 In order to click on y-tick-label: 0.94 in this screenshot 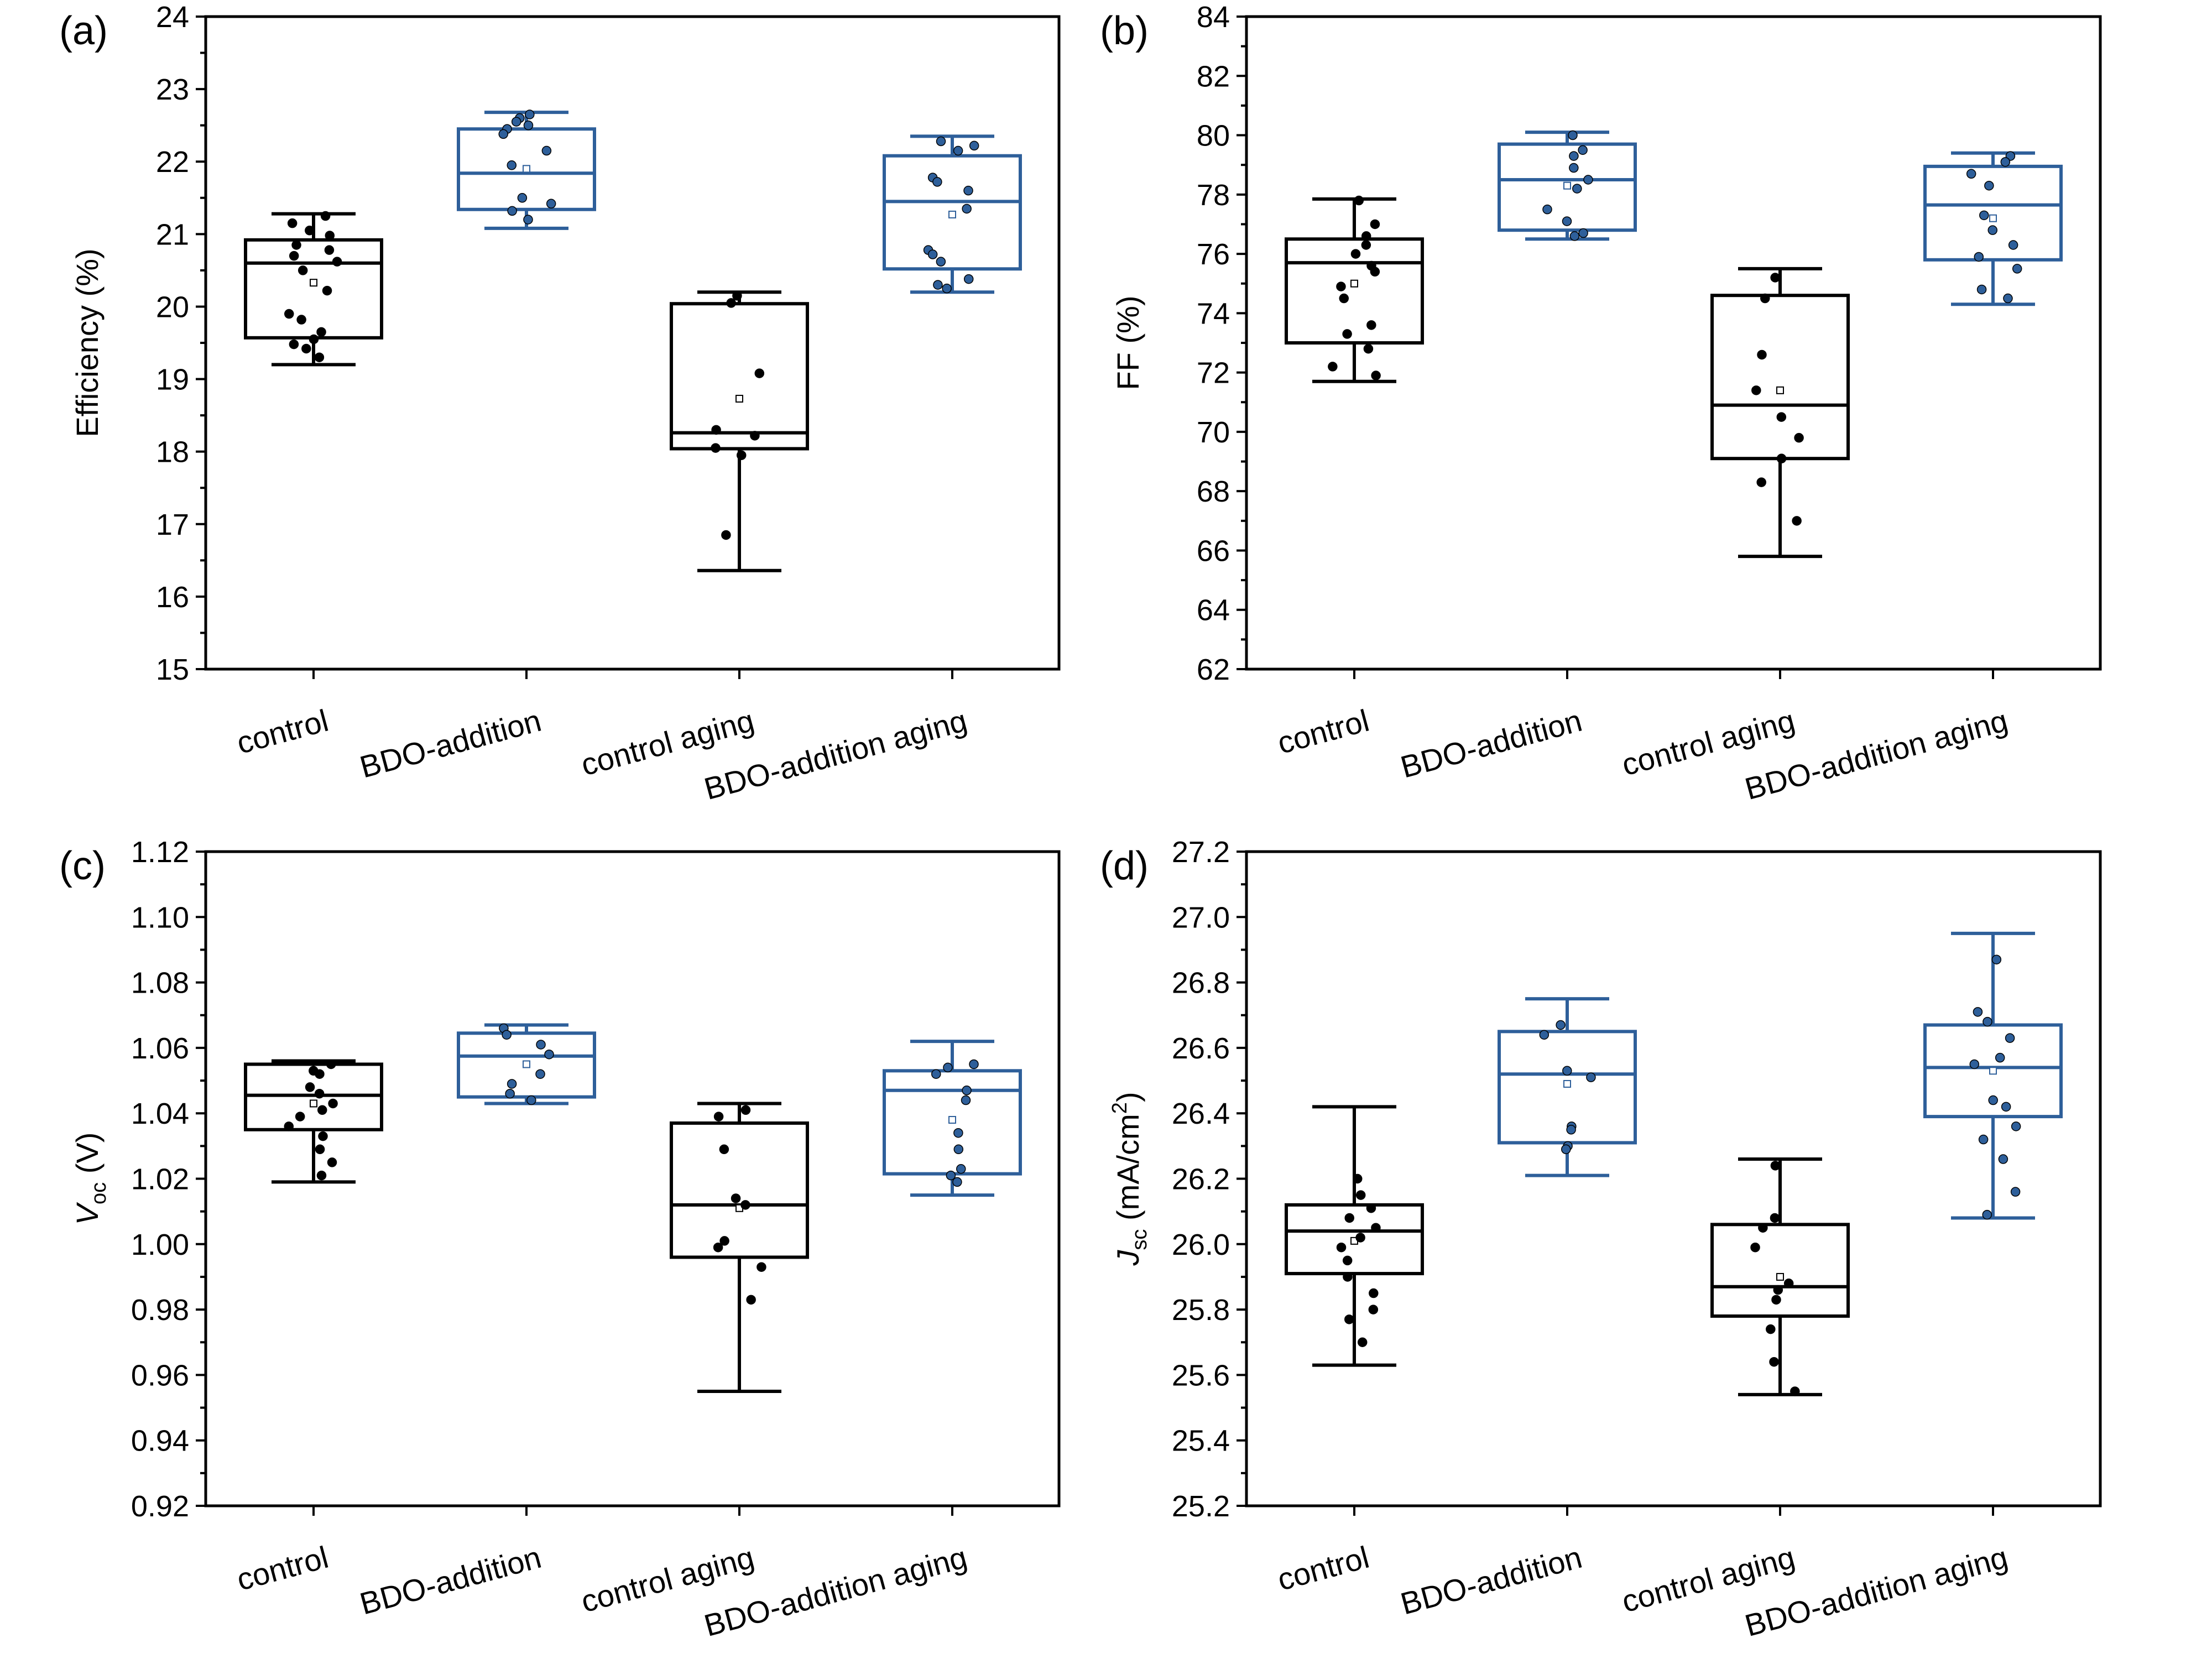, I will do `click(160, 1442)`.